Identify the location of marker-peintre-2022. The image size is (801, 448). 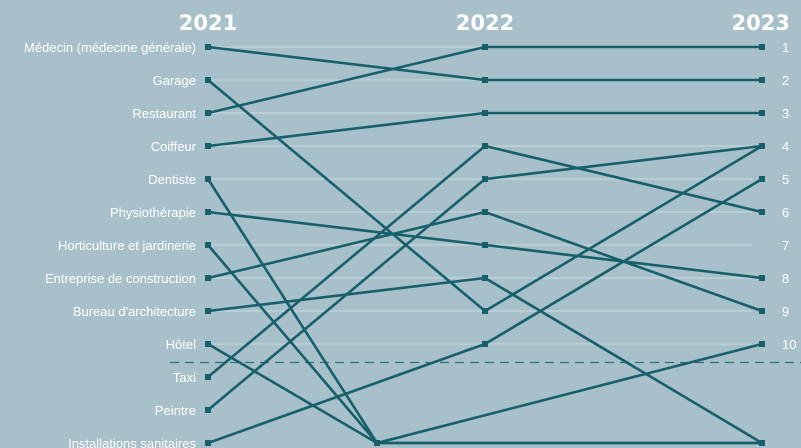
(485, 179).